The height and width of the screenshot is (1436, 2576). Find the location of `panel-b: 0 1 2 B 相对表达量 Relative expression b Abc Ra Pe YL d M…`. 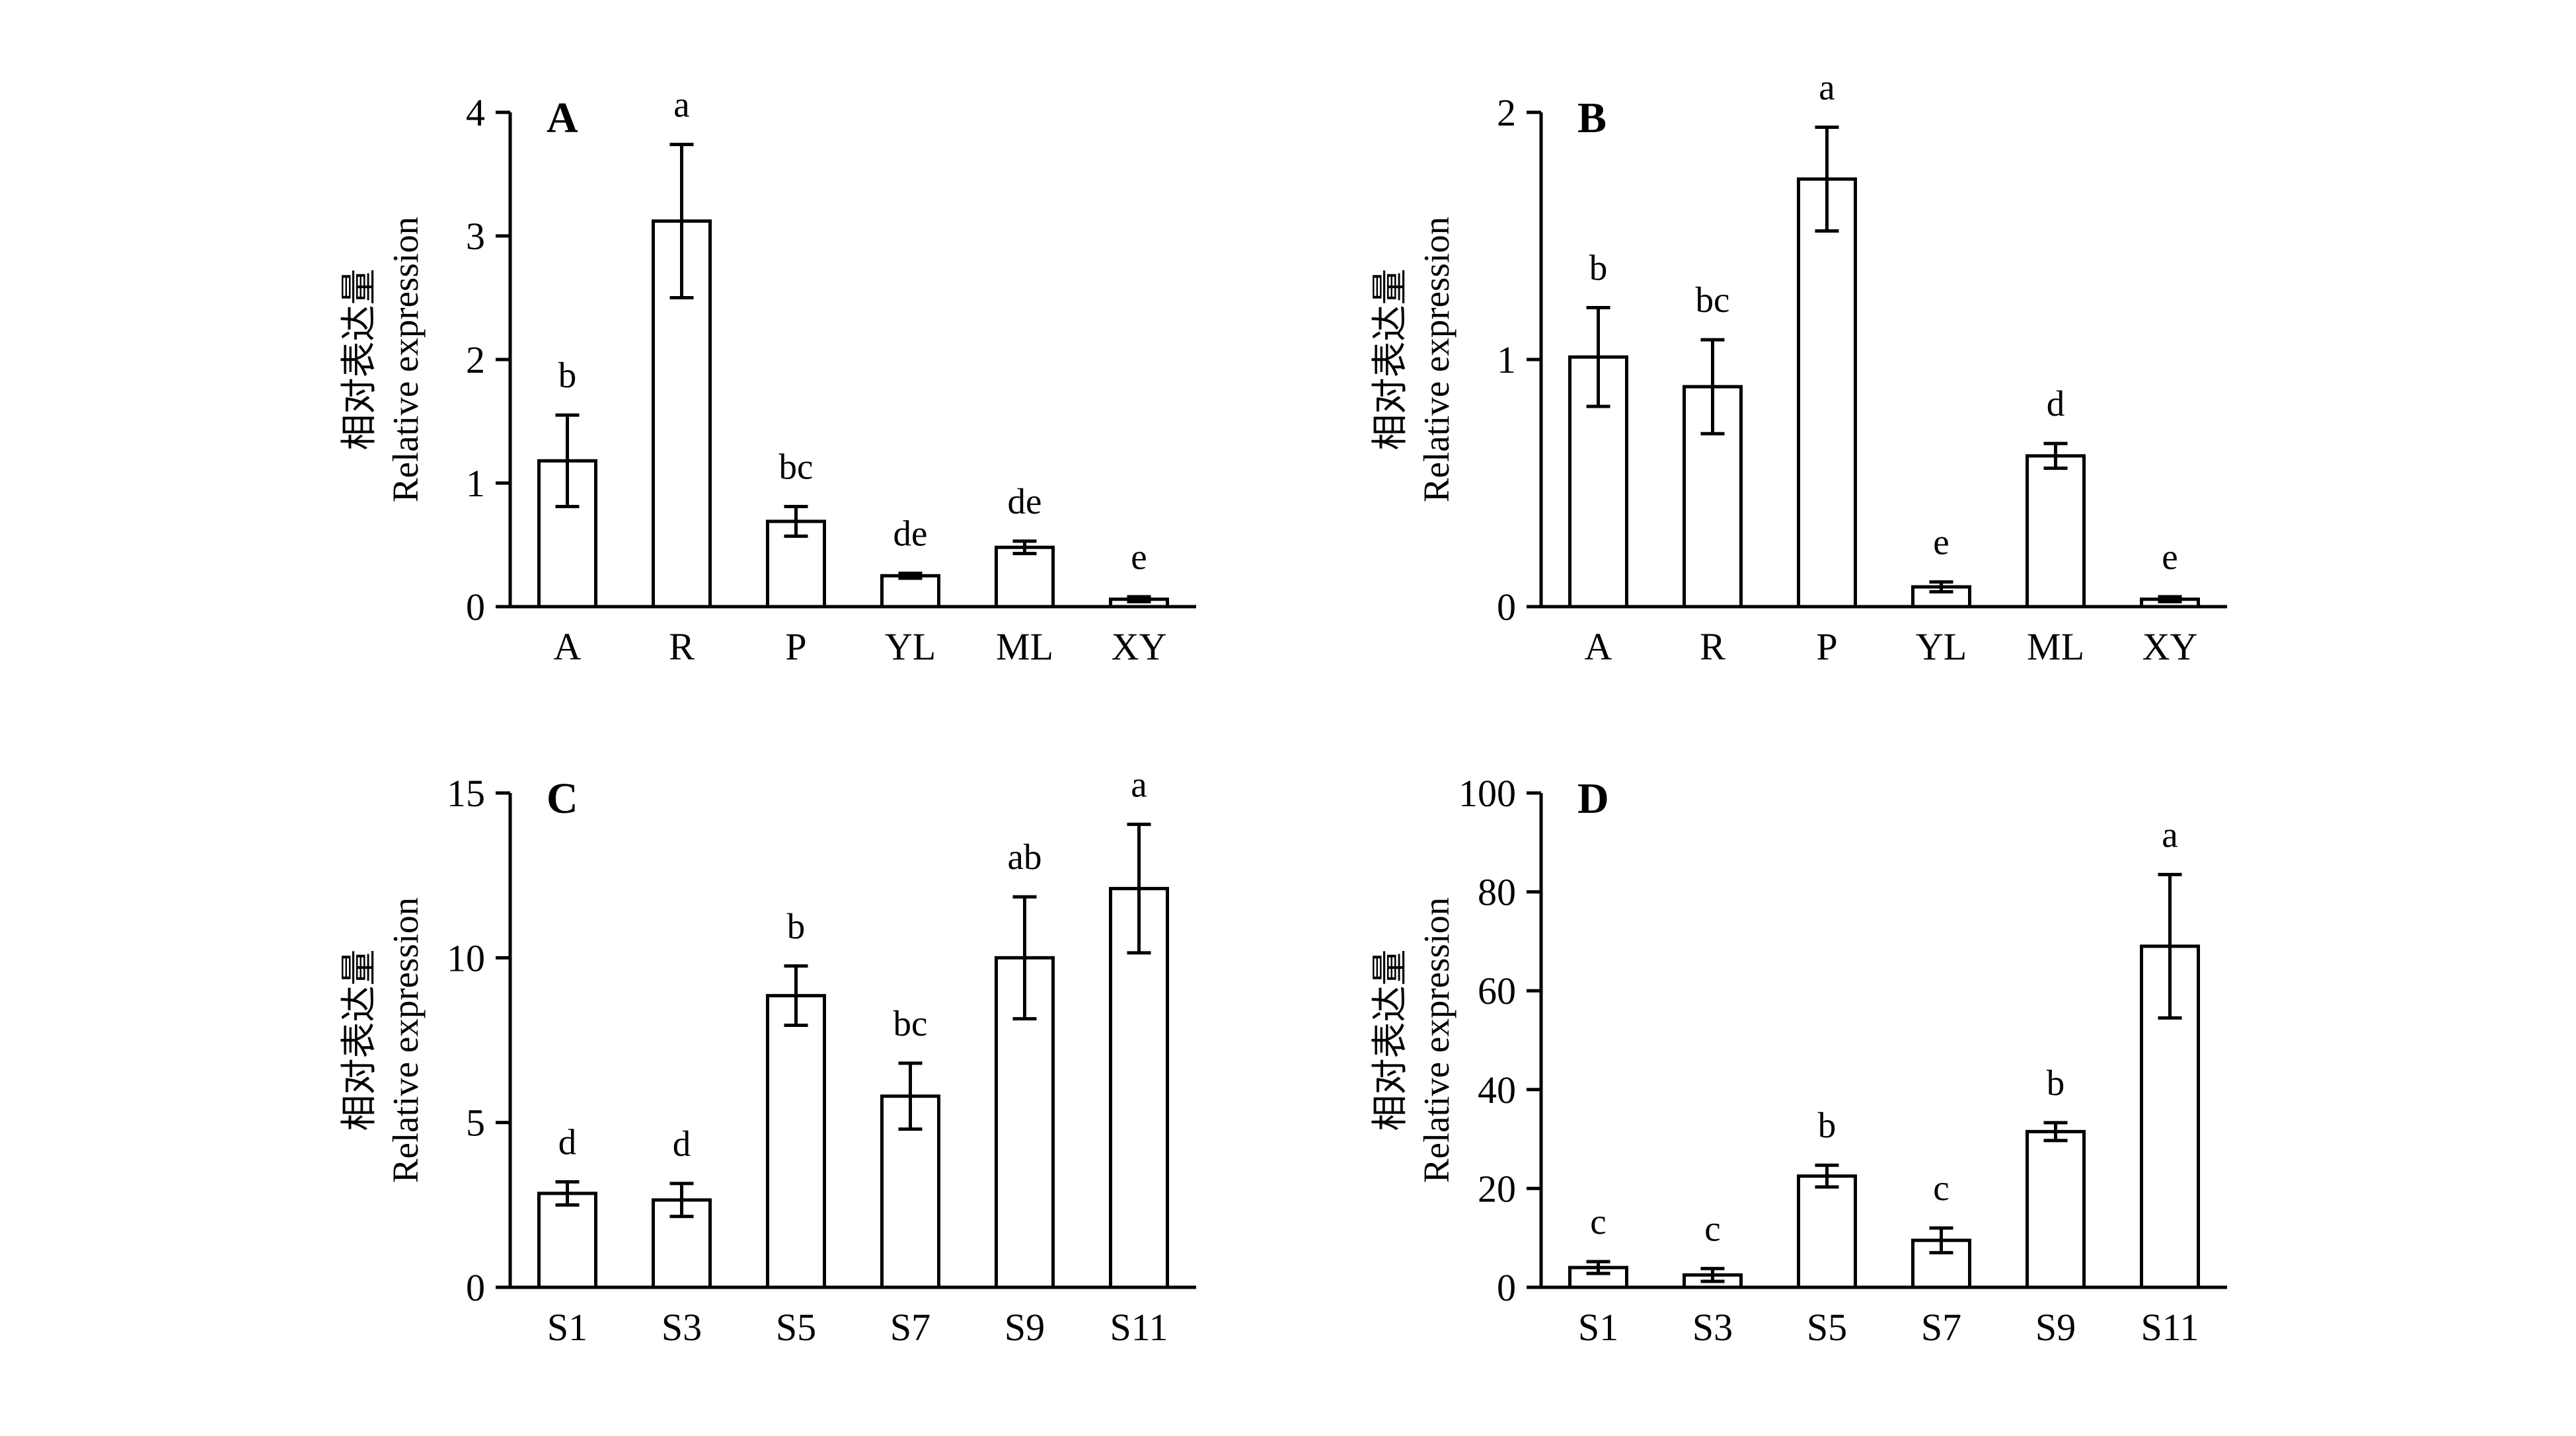

panel-b: 0 1 2 B 相对表达量 Relative expression b Abc Ra Pe YL d M… is located at coordinates (1799, 367).